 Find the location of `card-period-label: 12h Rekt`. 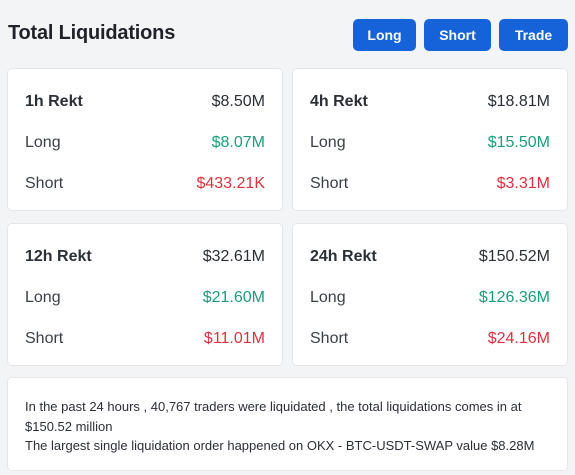

card-period-label: 12h Rekt is located at coordinates (58, 256).